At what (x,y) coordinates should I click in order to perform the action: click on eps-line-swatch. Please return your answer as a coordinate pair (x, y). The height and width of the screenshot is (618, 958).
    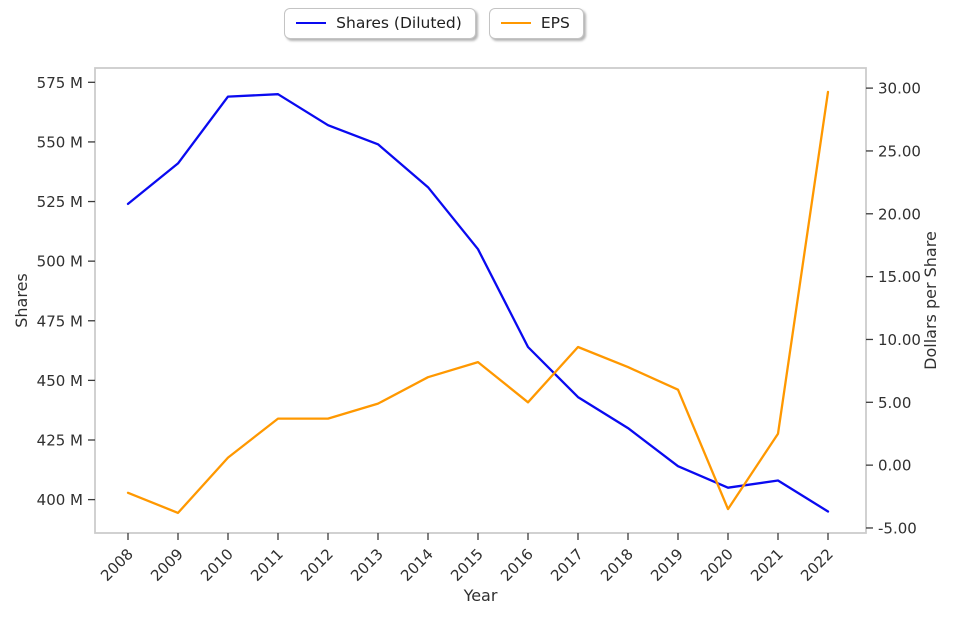
    Looking at the image, I should click on (515, 23).